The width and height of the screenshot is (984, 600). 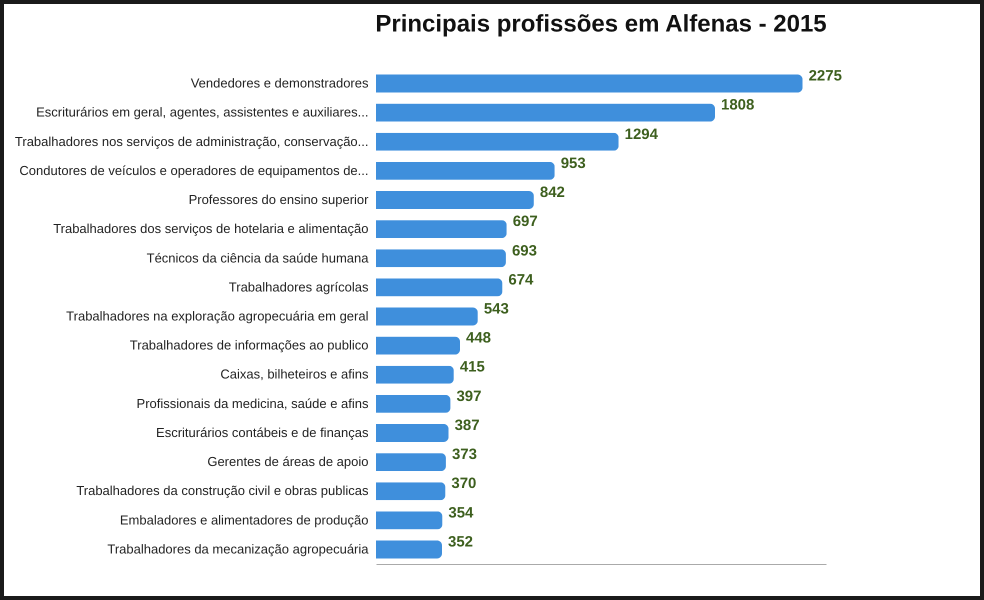 What do you see at coordinates (825, 76) in the screenshot?
I see `data-label: 2275` at bounding box center [825, 76].